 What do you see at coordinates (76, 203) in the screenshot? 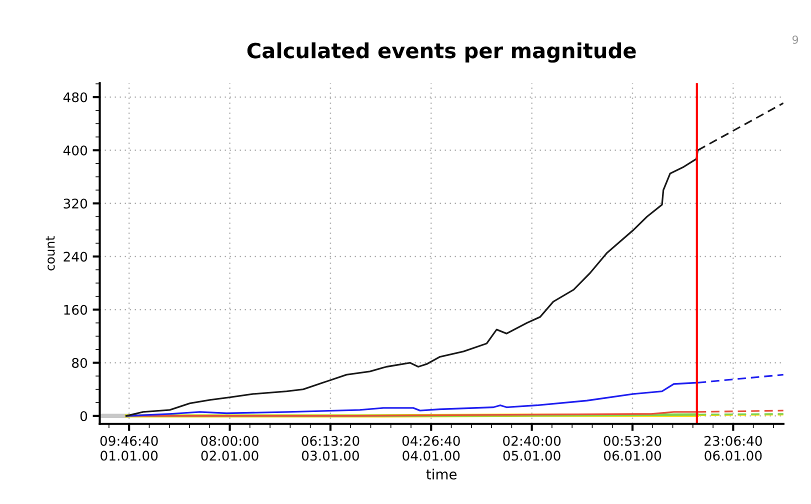
I see `y-tick-label: 320` at bounding box center [76, 203].